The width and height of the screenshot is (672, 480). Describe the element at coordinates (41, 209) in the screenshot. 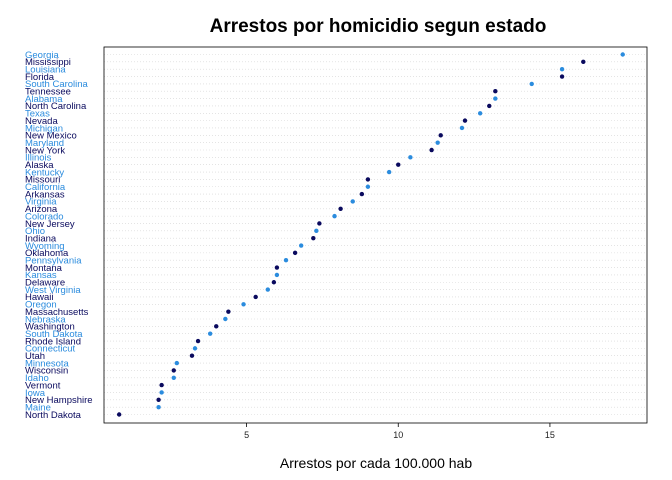

I see `state-label: Arizona` at that location.